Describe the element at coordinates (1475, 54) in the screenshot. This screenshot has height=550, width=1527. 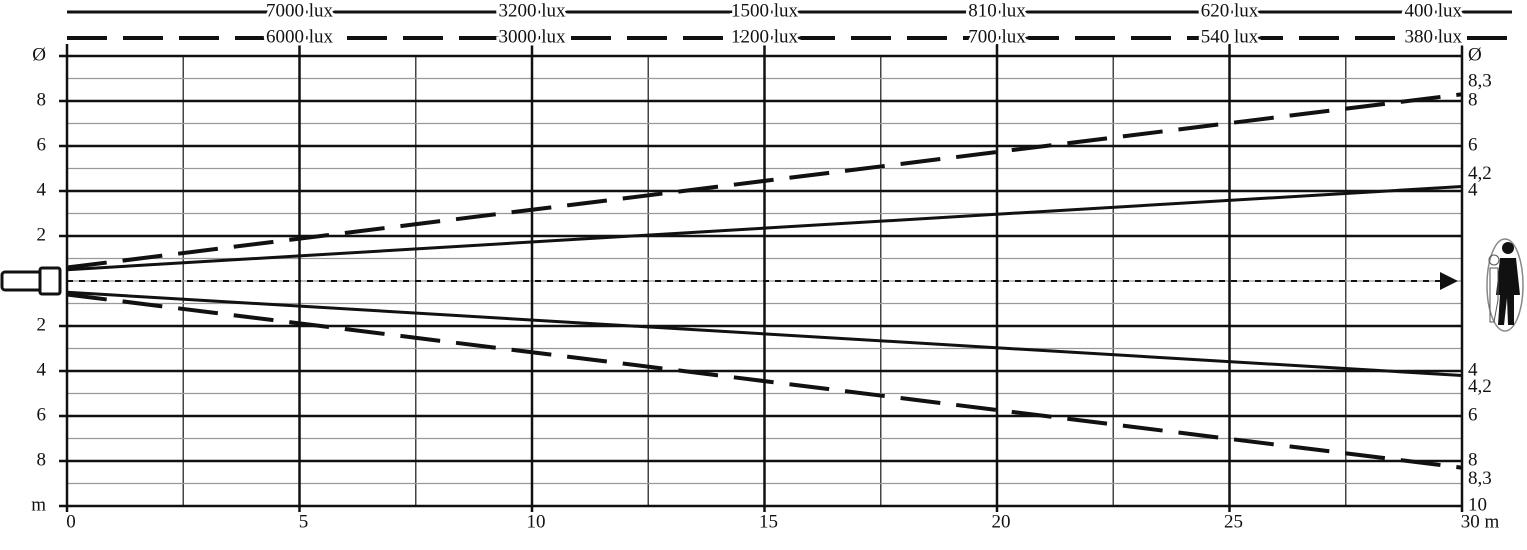
I see `y2-tick-label: Ø` at that location.